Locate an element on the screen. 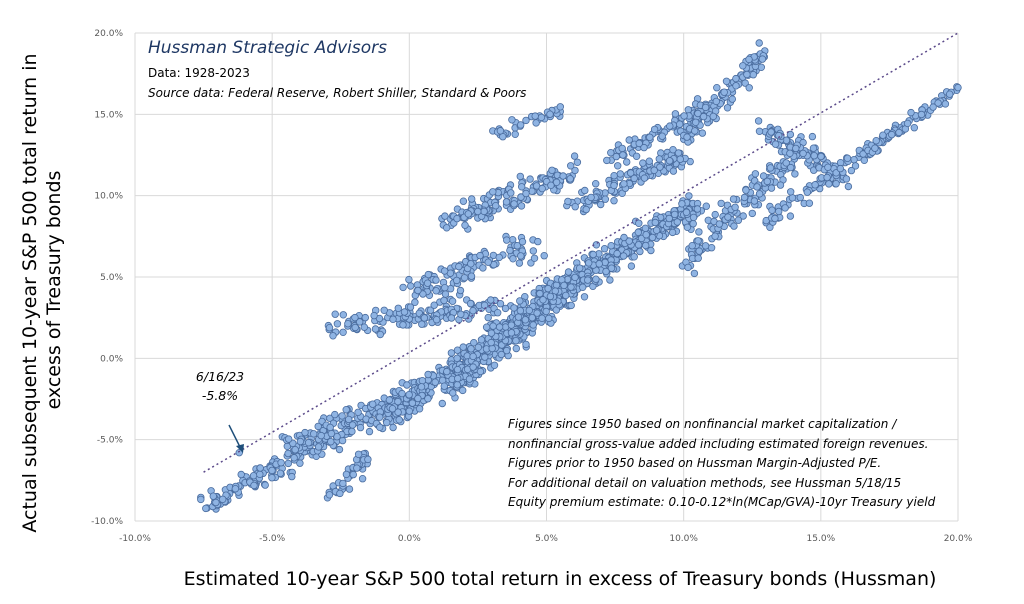 Image resolution: width=1024 pixels, height=604 pixels. data-range-label: Data: 1928-2023 is located at coordinates (199, 73).